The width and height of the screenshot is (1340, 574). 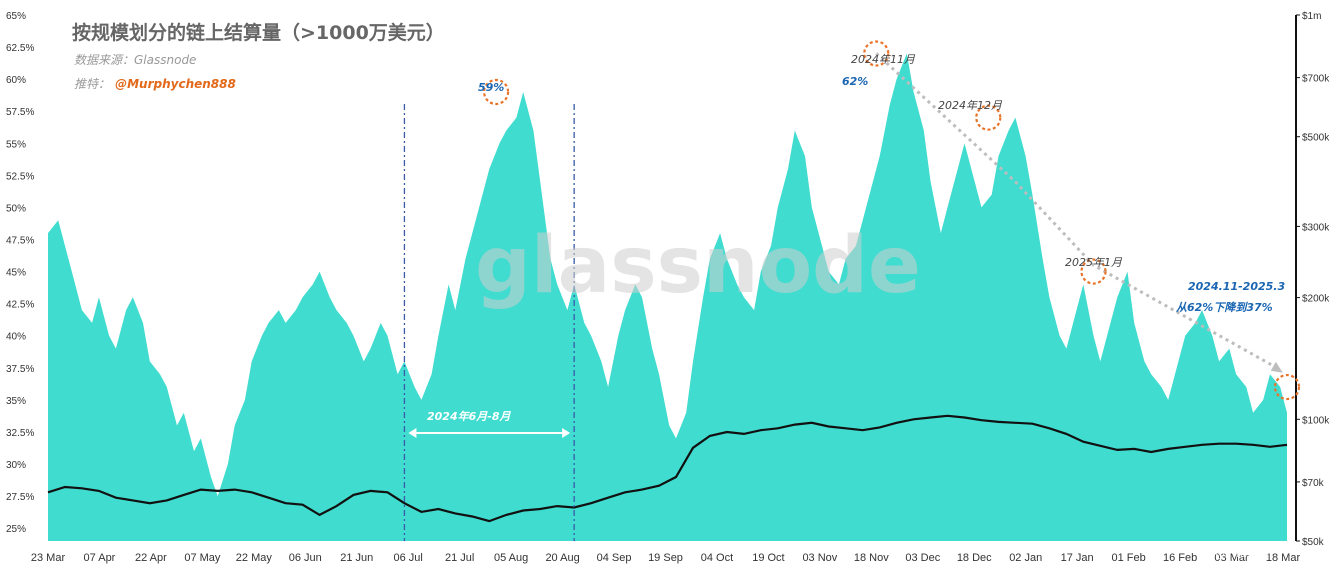 I want to click on x-tick-label: 19 Oct, so click(x=768, y=558).